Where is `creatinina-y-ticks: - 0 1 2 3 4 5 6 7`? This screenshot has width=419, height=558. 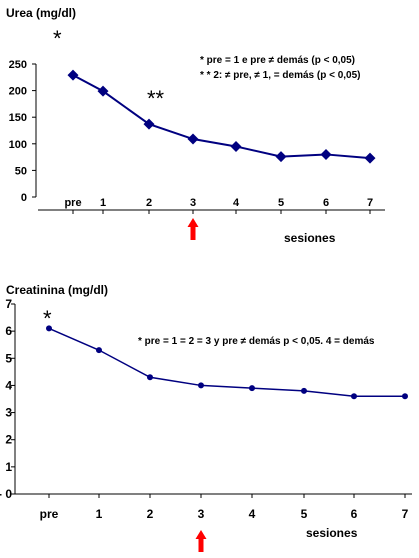
creatinina-y-ticks: - 0 1 2 3 4 5 6 7 is located at coordinates (7, 399).